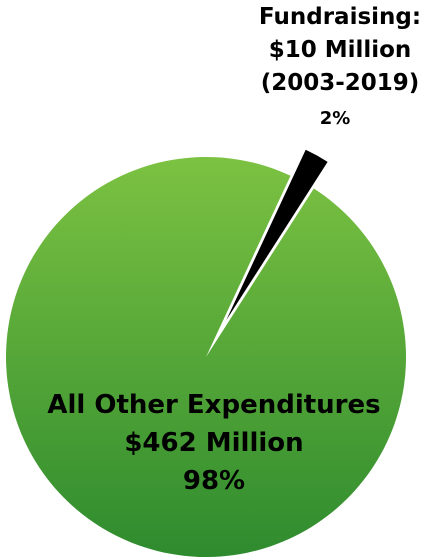 The width and height of the screenshot is (431, 557). Describe the element at coordinates (335, 118) in the screenshot. I see `fundraising-percent-label: 2%` at that location.